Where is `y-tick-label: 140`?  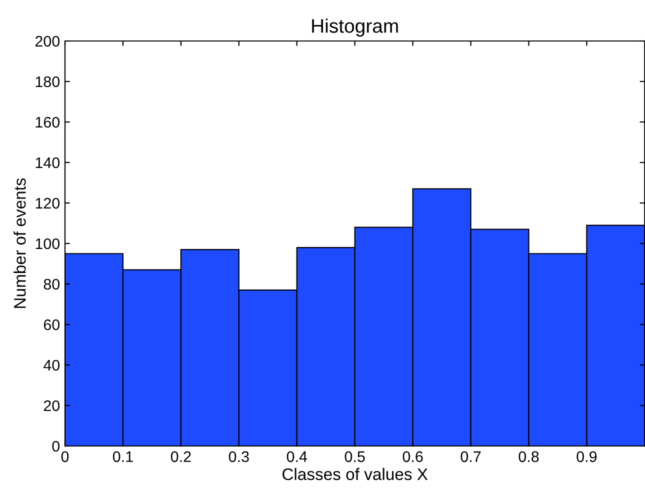
y-tick-label: 140 is located at coordinates (48, 162).